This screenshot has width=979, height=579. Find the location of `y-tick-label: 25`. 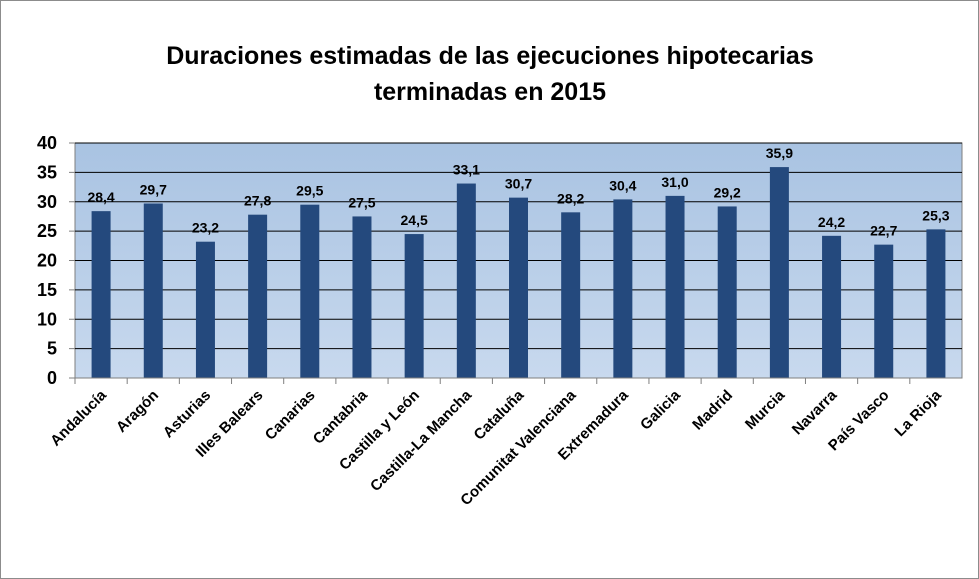

y-tick-label: 25 is located at coordinates (47, 231).